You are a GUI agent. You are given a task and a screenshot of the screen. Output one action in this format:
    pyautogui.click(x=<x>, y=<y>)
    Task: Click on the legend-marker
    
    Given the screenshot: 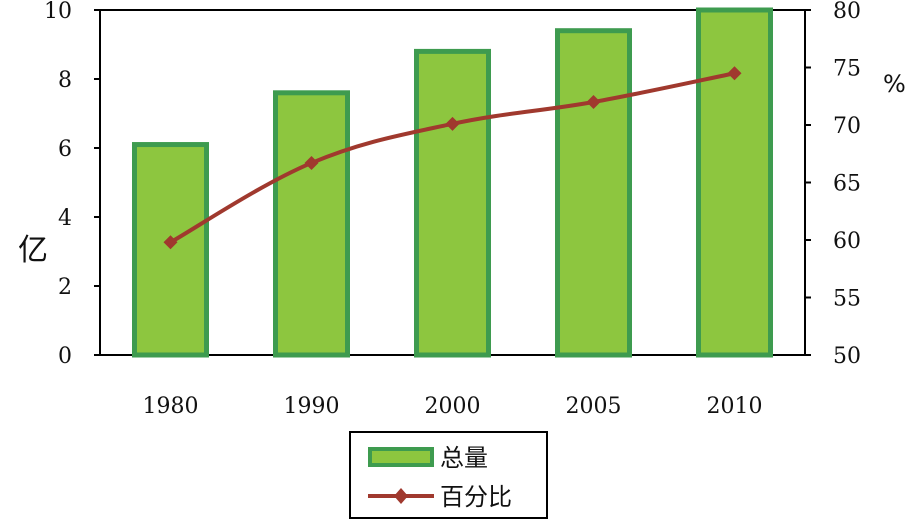 What is the action you would take?
    pyautogui.click(x=401, y=496)
    